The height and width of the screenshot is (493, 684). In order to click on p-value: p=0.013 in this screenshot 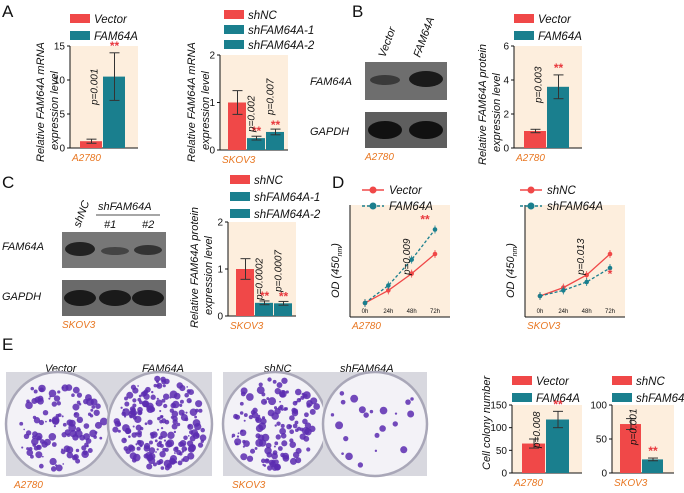, I will do `click(581, 257)`.